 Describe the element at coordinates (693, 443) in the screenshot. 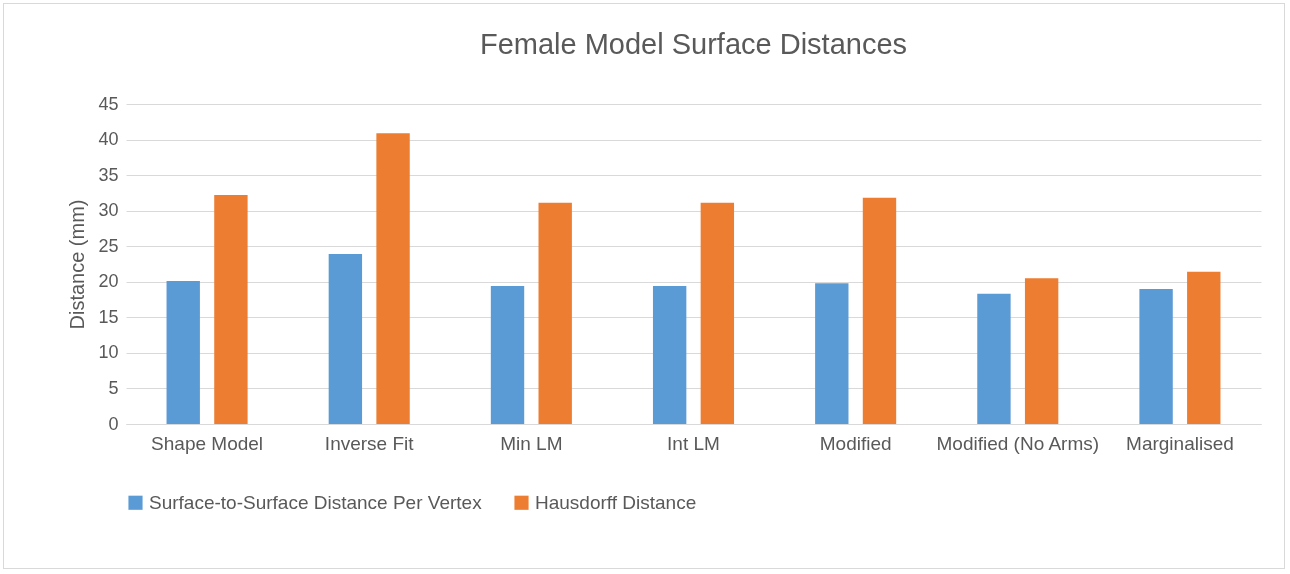

I see `x-tick-label: Int LM` at that location.